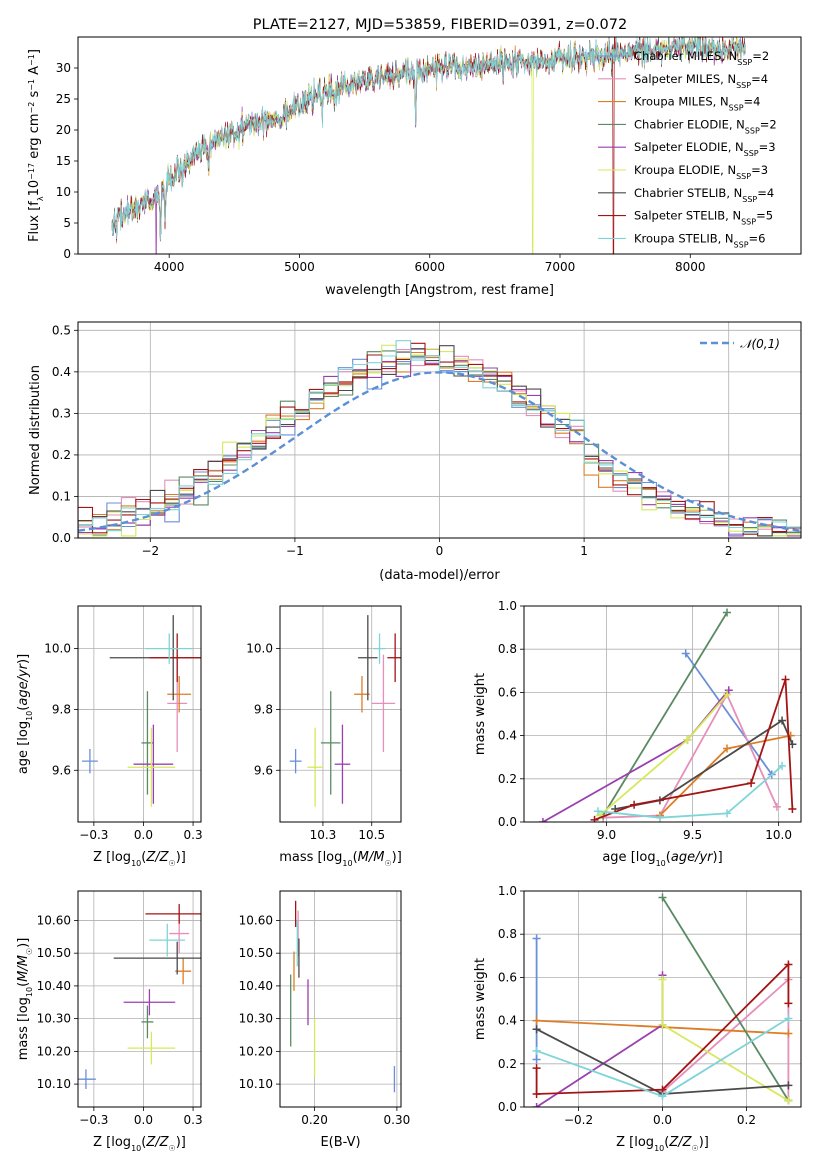 Image resolution: width=819 pixels, height=1170 pixels. Describe the element at coordinates (439, 290) in the screenshot. I see `x-axis-label: wavelength [Angstrom, rest frame]` at that location.